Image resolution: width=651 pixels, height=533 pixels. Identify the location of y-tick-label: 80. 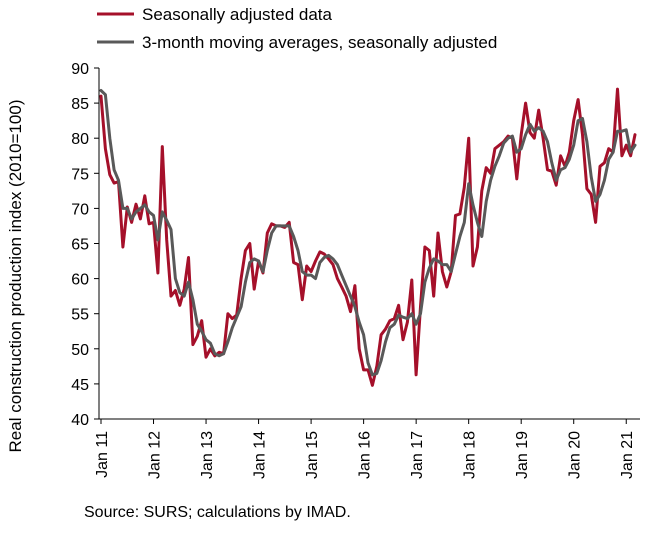
(80, 139).